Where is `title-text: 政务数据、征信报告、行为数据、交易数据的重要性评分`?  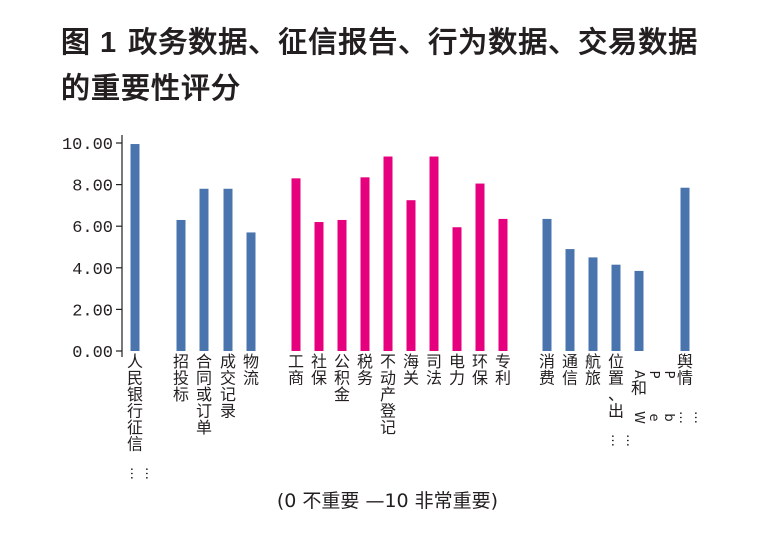 title-text: 政务数据、征信报告、行为数据、交易数据的重要性评分 is located at coordinates (380, 65).